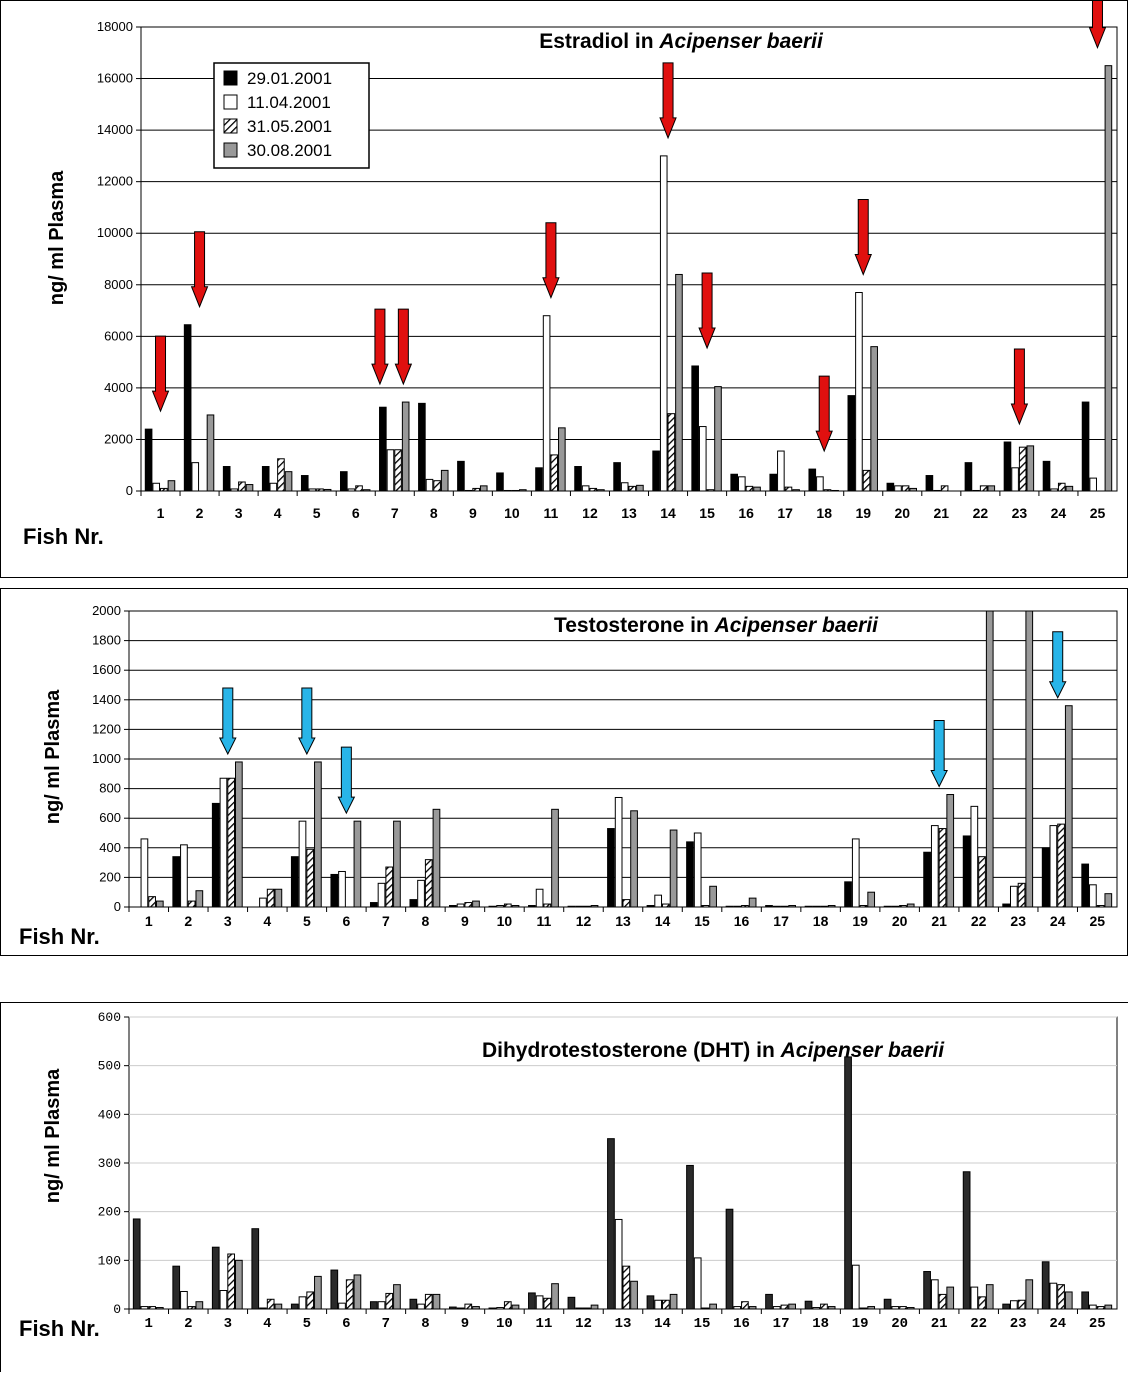 This screenshot has width=1128, height=1373. I want to click on bar-11.04.2001-fish-20, so click(895, 906).